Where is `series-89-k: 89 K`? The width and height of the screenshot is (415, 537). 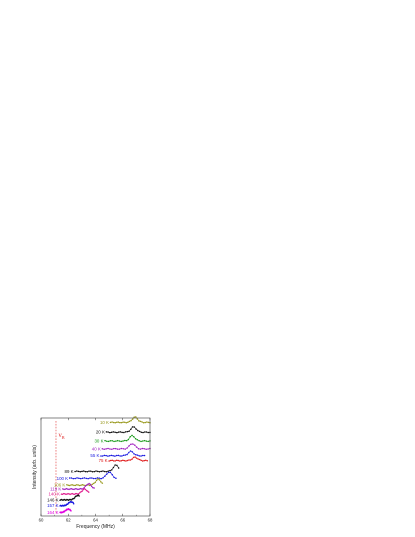 series-89-k: 89 K is located at coordinates (92, 469).